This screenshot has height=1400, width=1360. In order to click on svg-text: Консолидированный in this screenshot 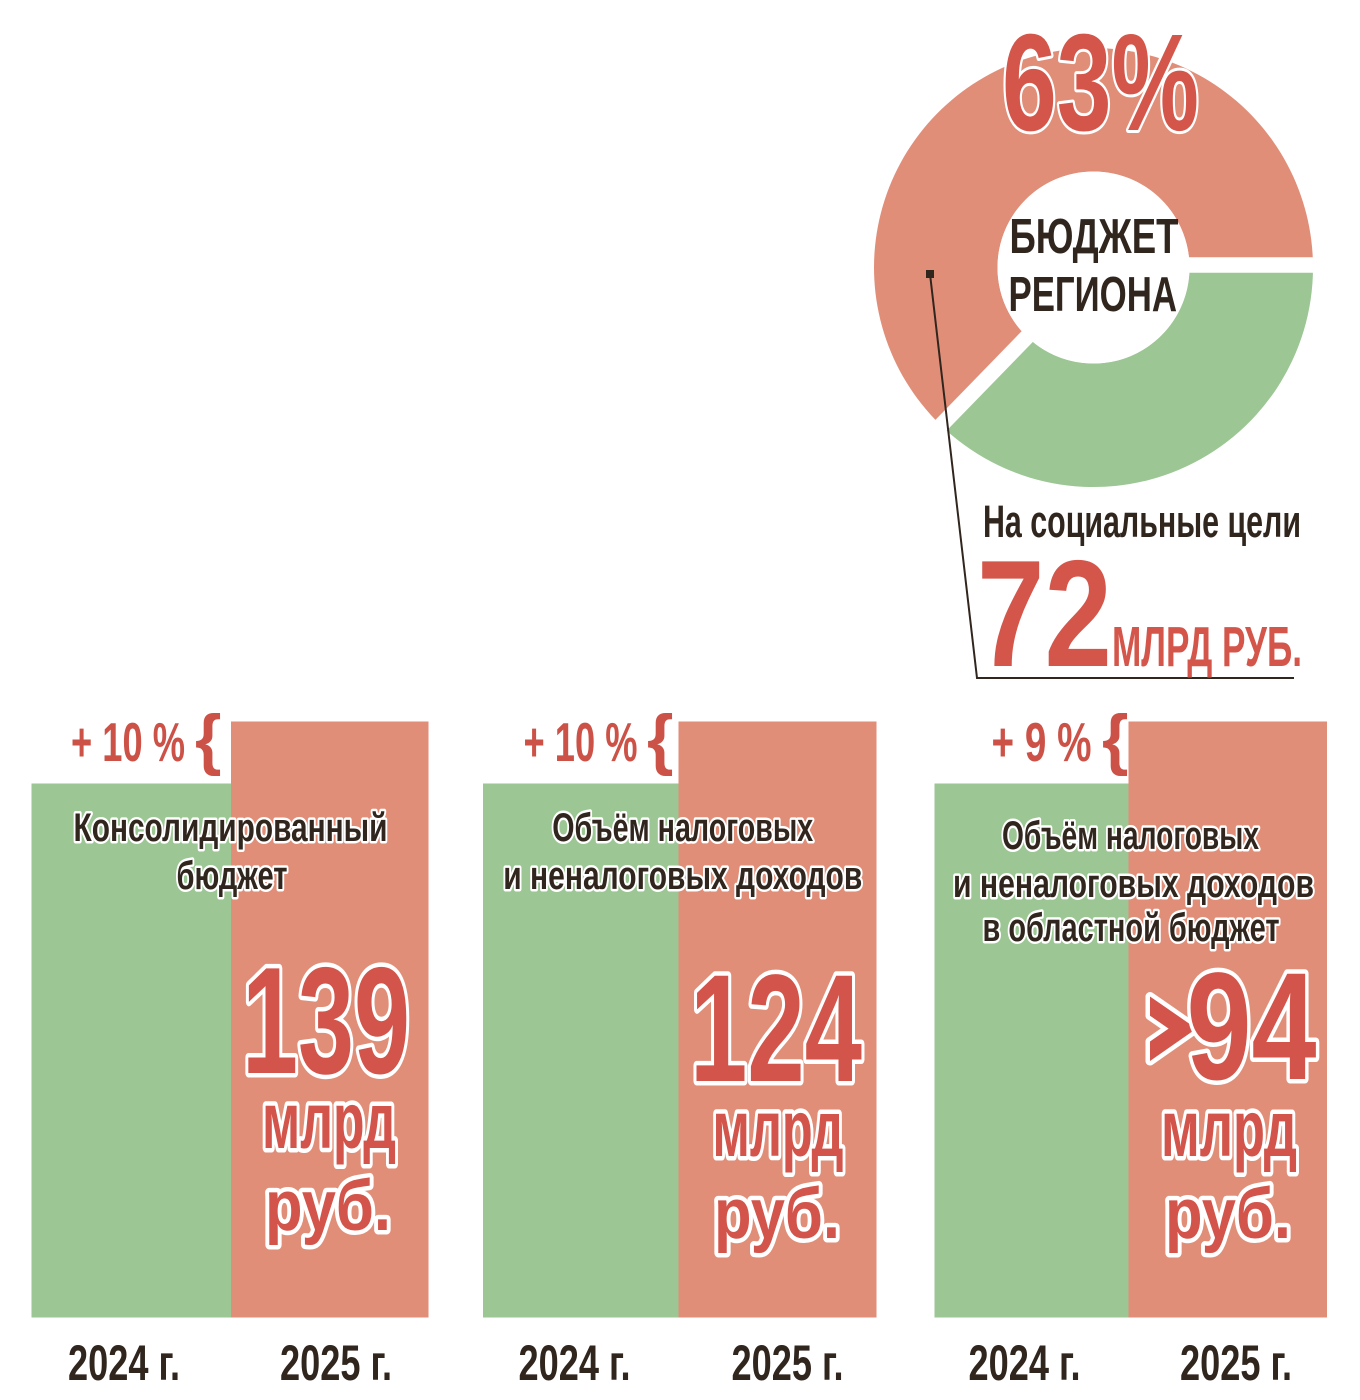, I will do `click(231, 828)`.